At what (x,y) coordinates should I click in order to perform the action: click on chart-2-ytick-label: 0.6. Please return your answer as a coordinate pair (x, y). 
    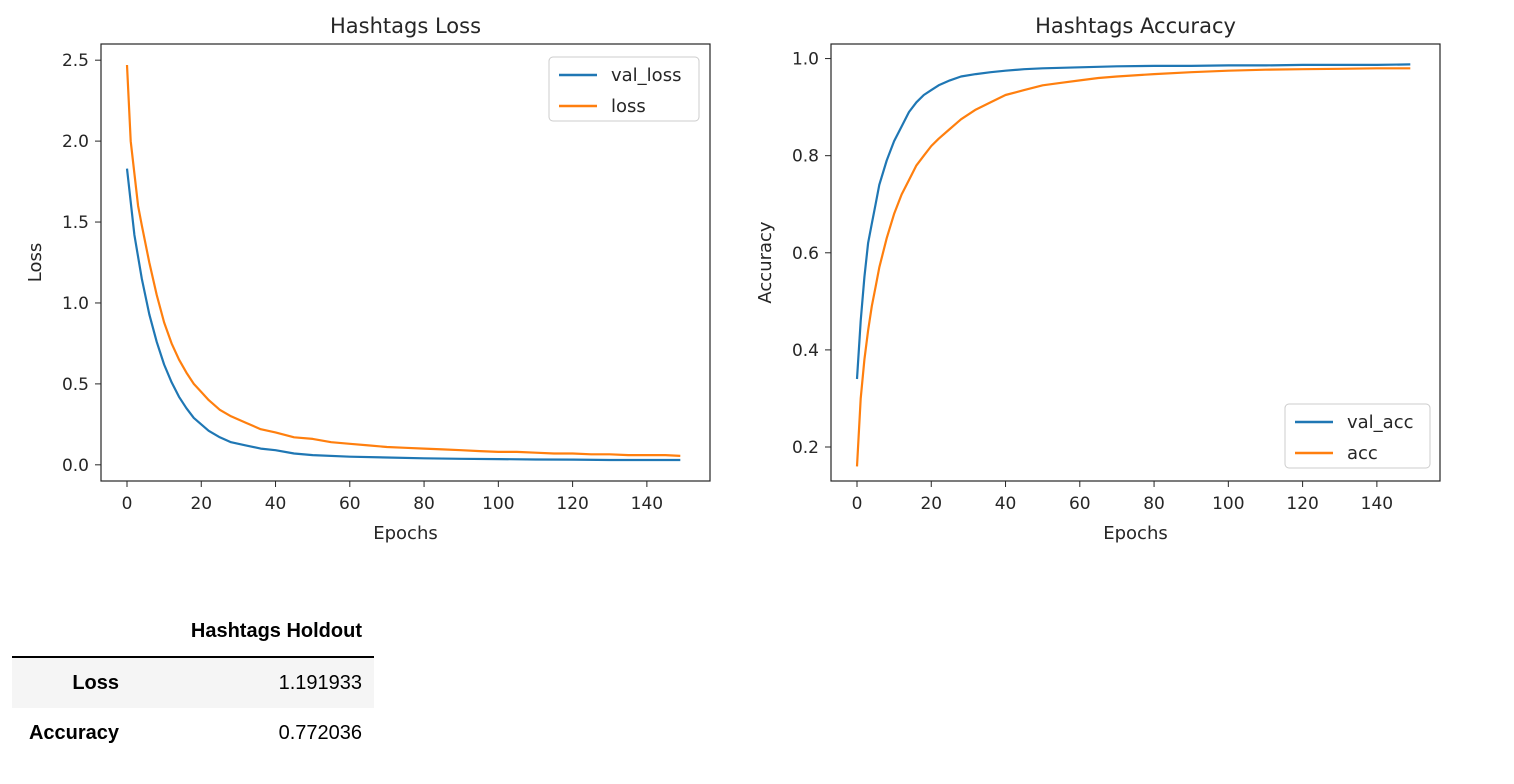
    Looking at the image, I should click on (805, 254).